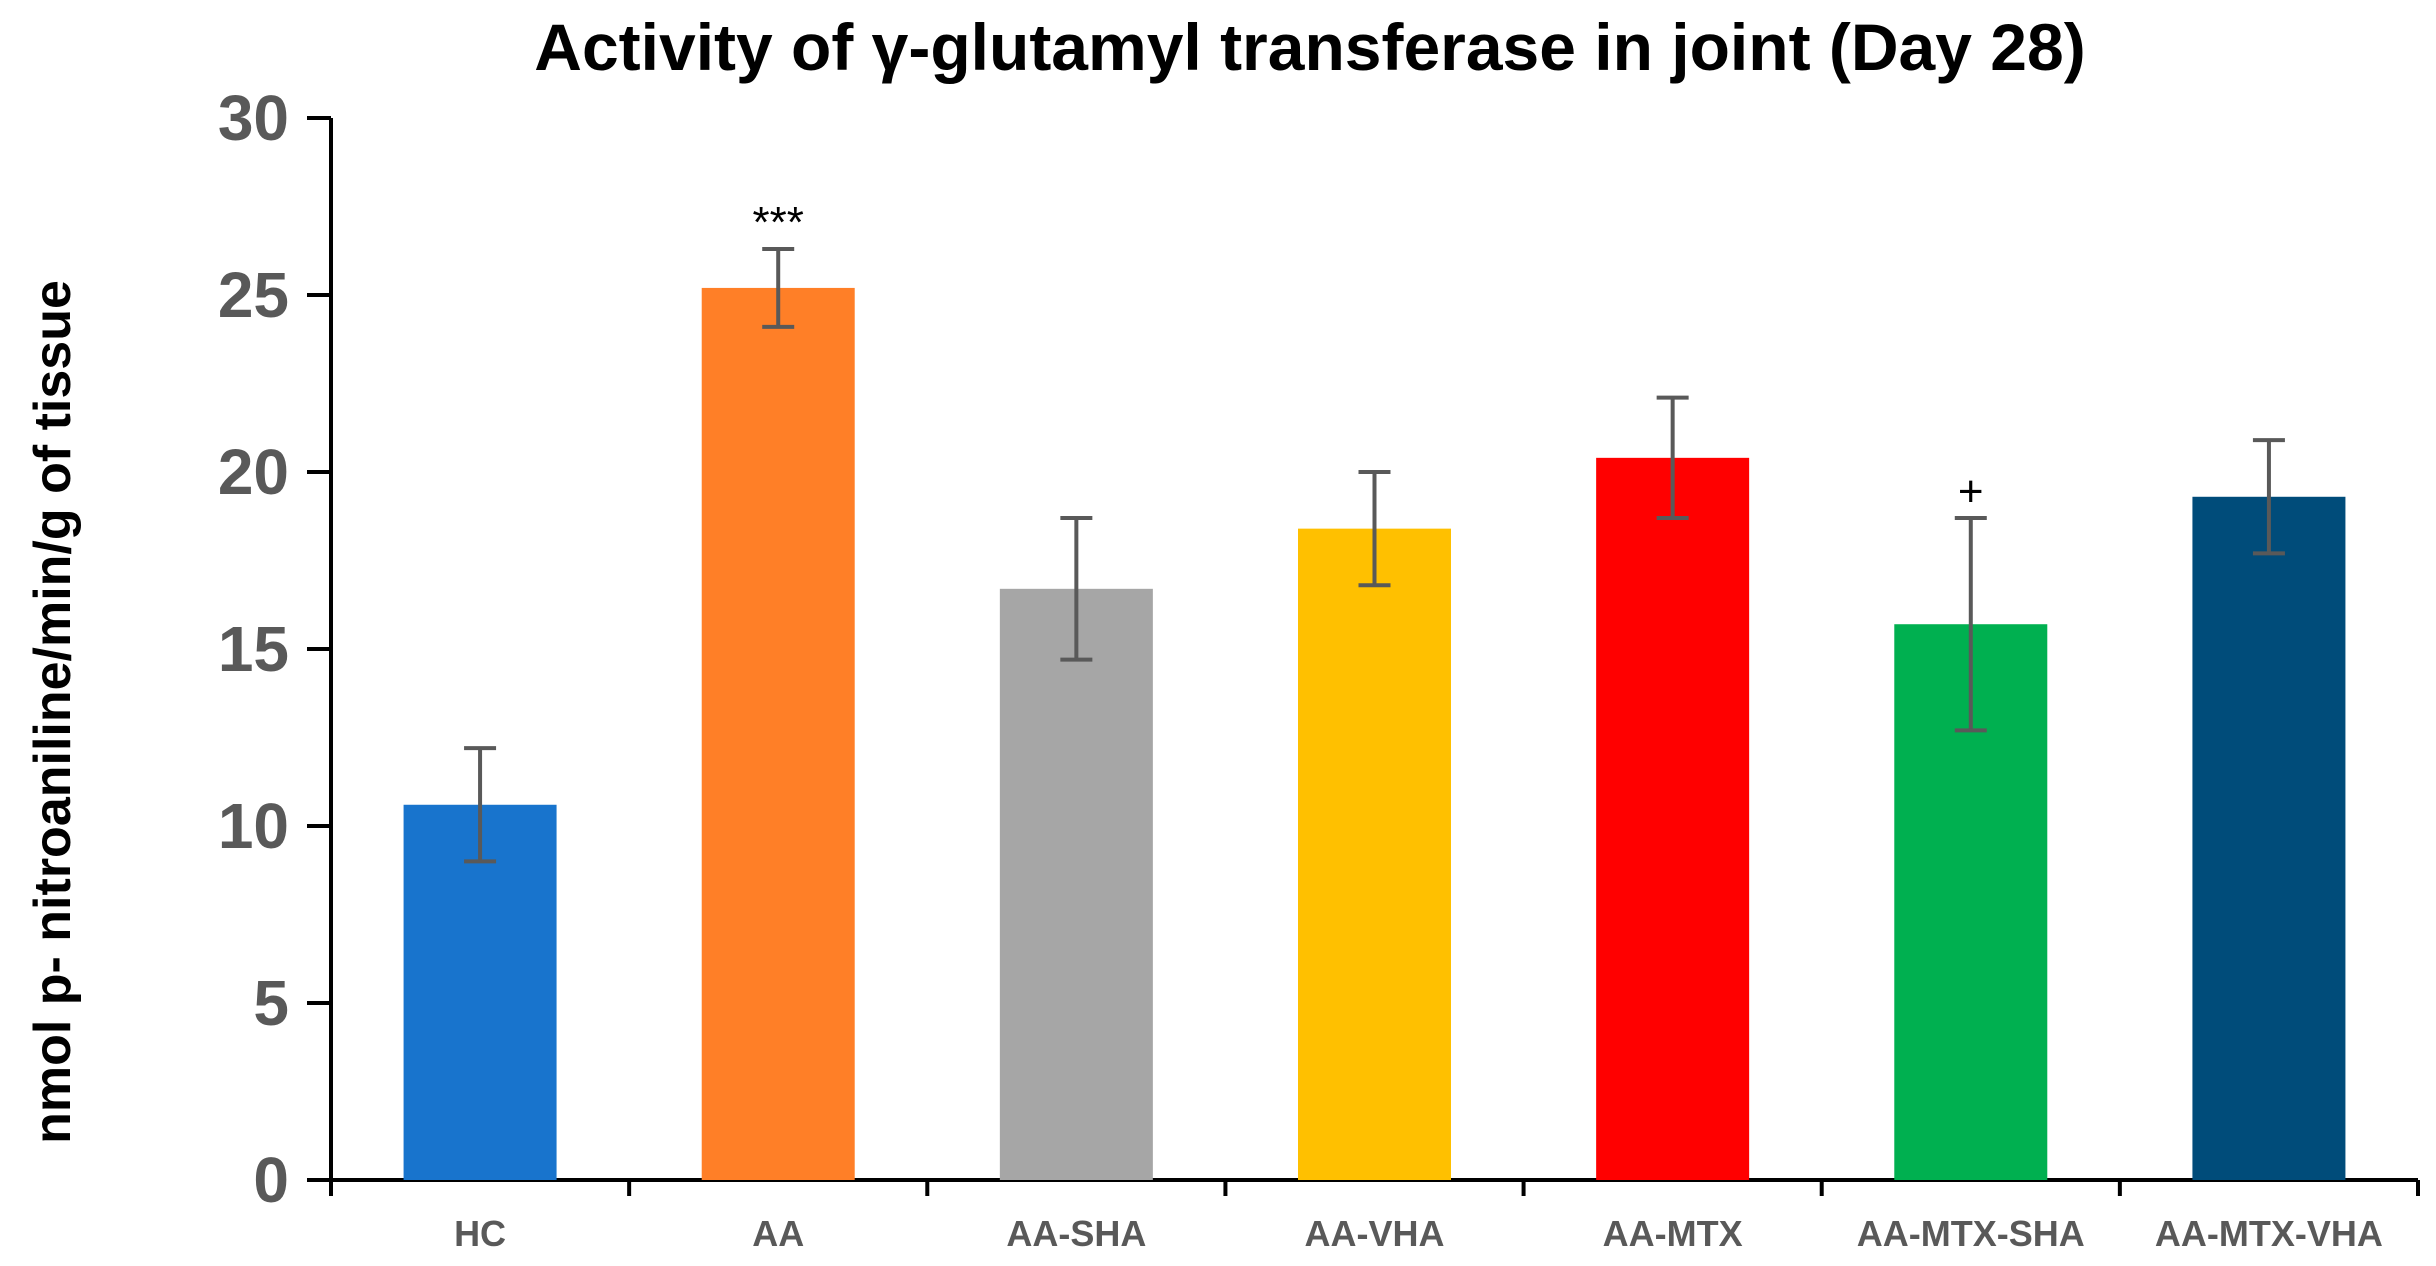 The width and height of the screenshot is (2436, 1266). I want to click on x-tick-label: HC, so click(480, 1233).